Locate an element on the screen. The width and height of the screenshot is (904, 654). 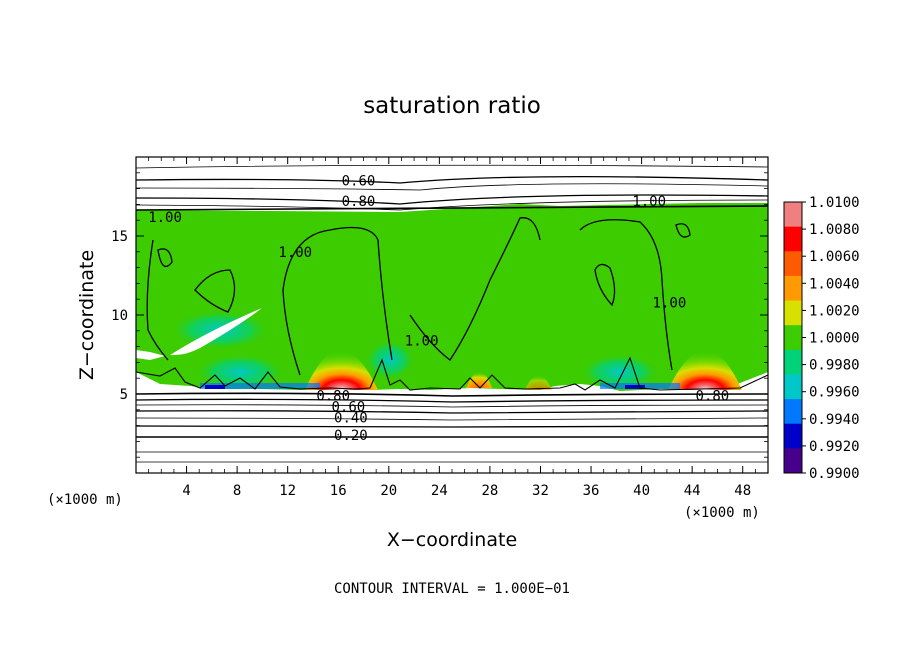
colorbar-label: 0.9980 is located at coordinates (834, 366).